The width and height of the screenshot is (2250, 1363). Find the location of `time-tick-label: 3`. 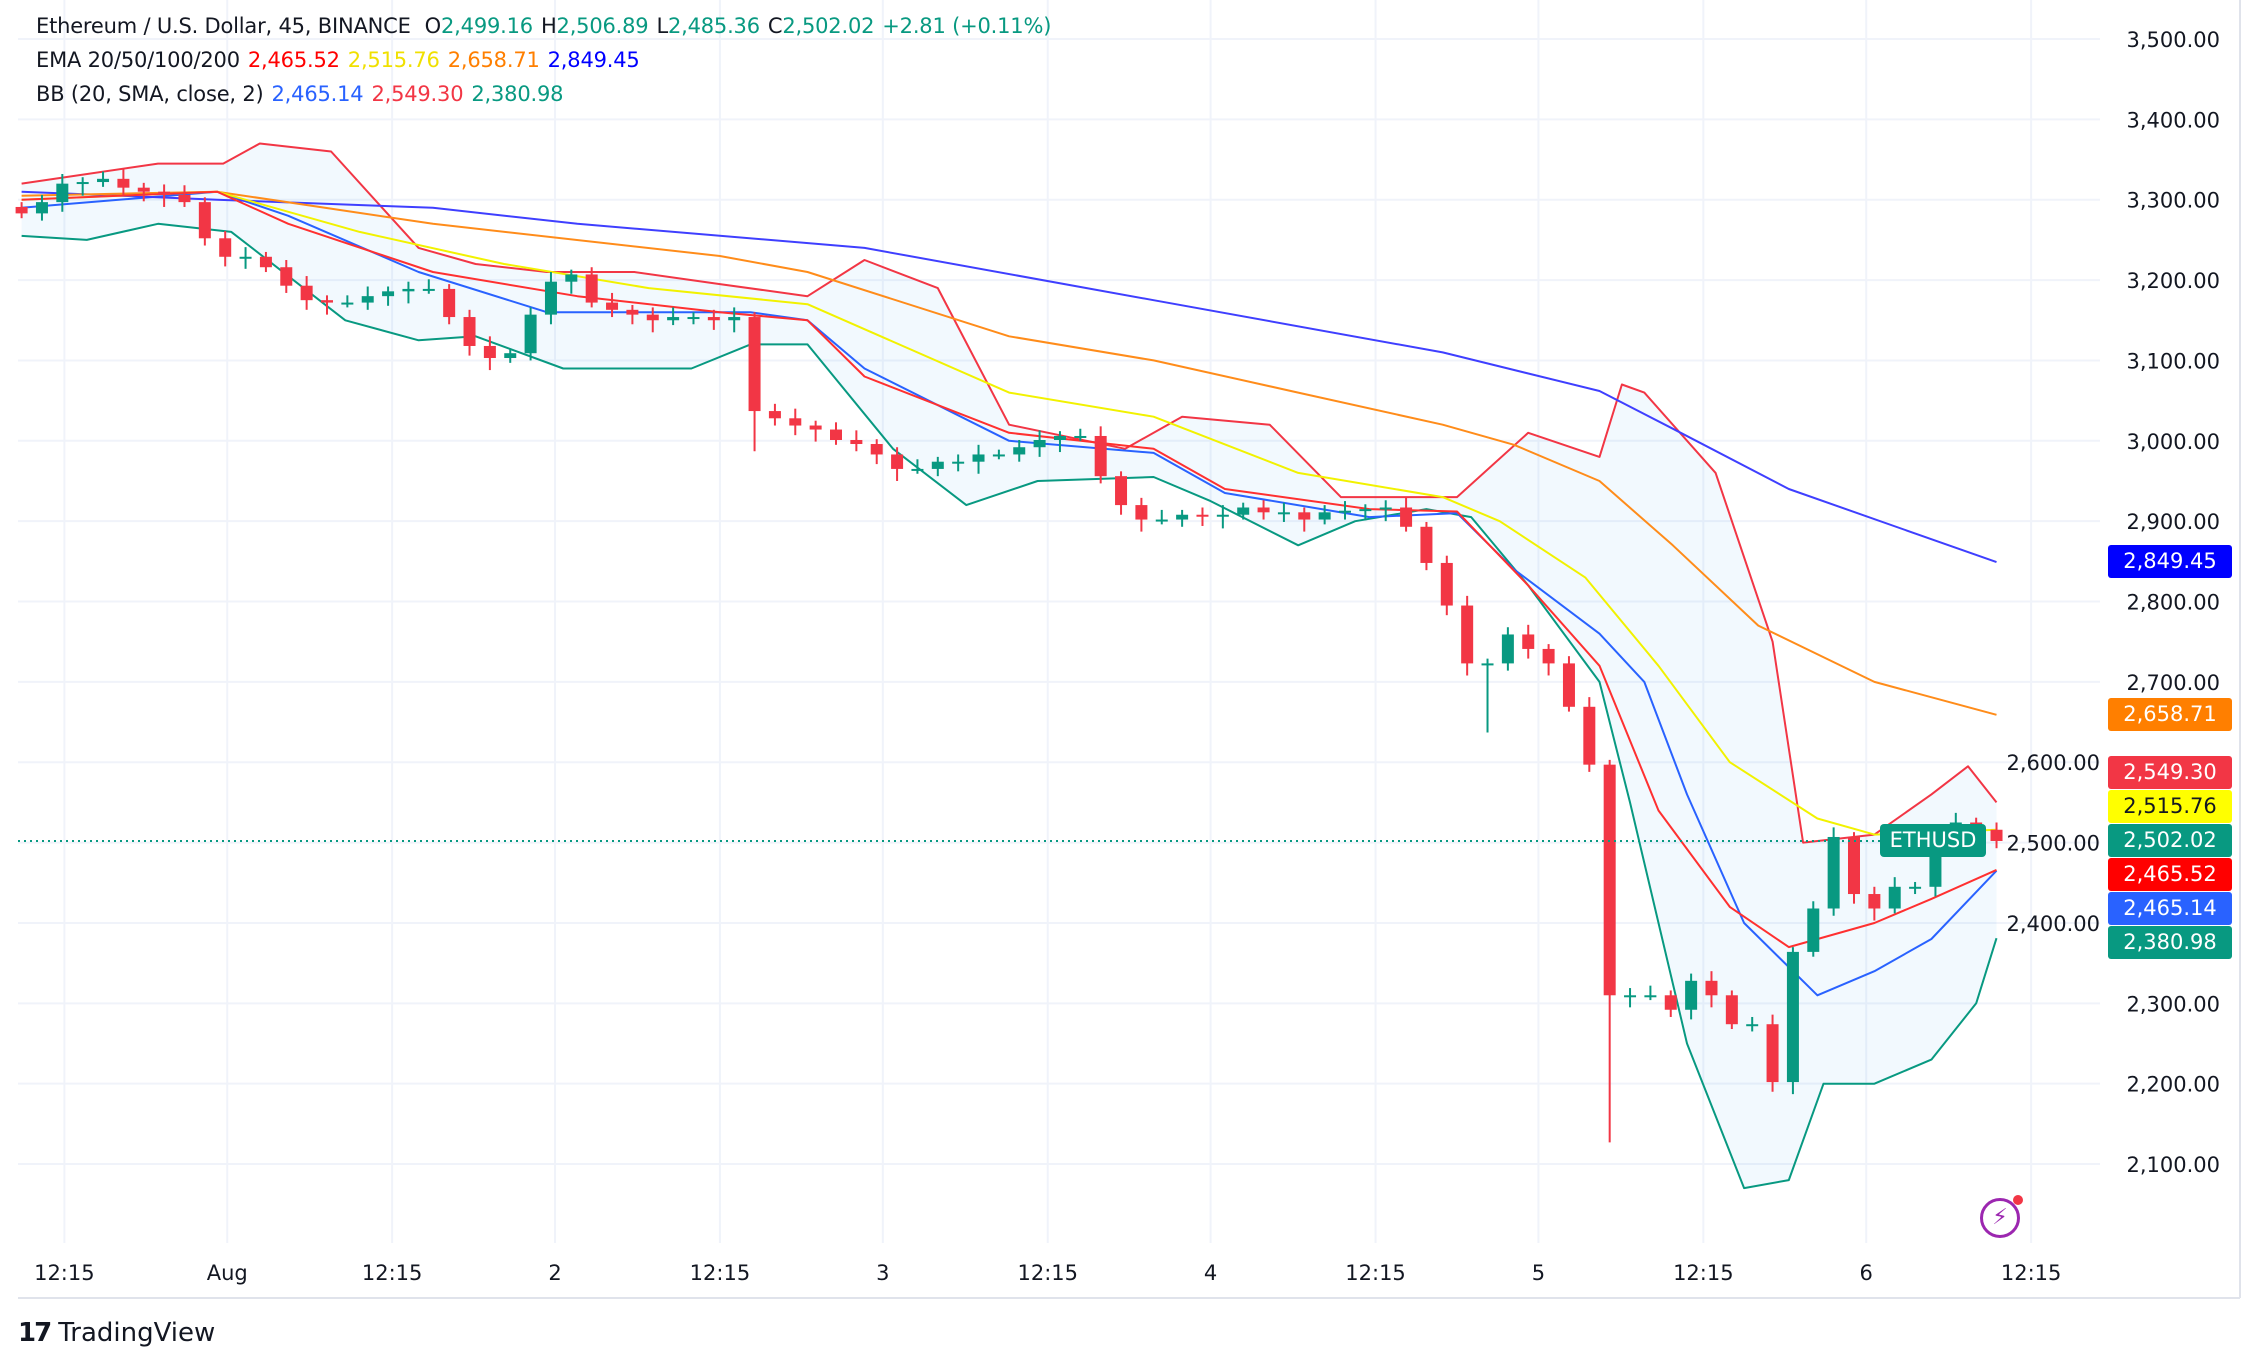

time-tick-label: 3 is located at coordinates (882, 1273).